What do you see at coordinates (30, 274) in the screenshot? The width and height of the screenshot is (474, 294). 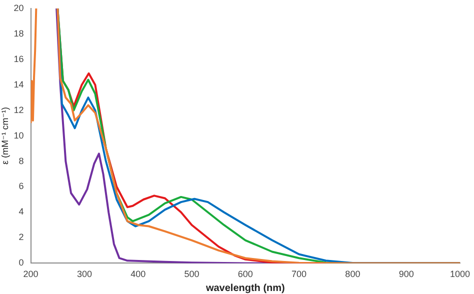 I see `x-tick-label: 200` at bounding box center [30, 274].